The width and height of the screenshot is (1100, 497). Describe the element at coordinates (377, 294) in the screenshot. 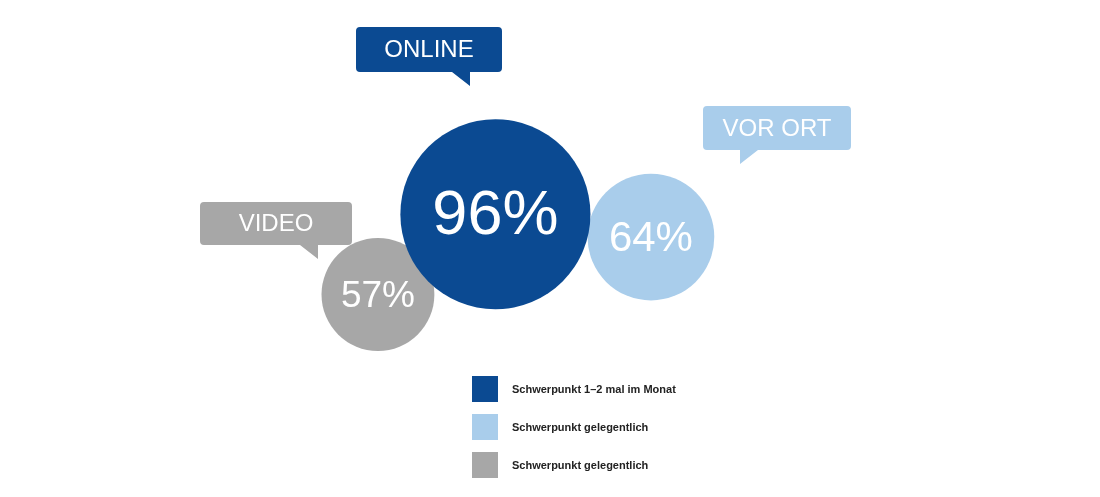

I see `data-label: 57%` at that location.